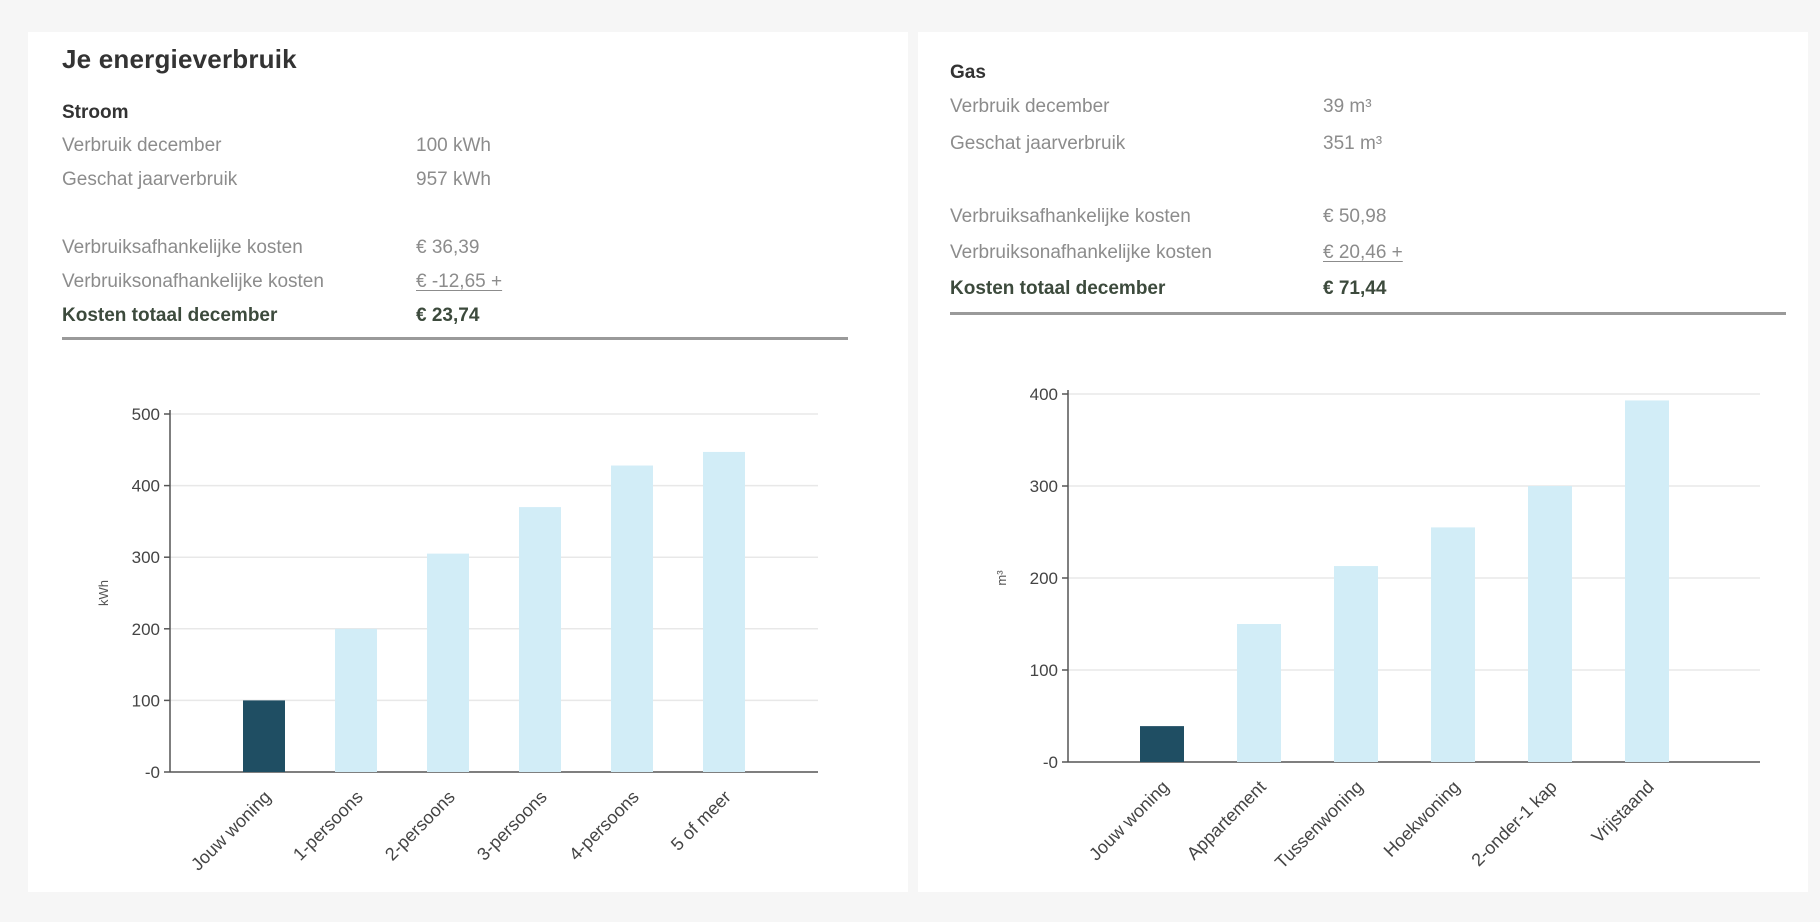  Describe the element at coordinates (701, 821) in the screenshot. I see `x-tick-label: 5 of meer` at that location.